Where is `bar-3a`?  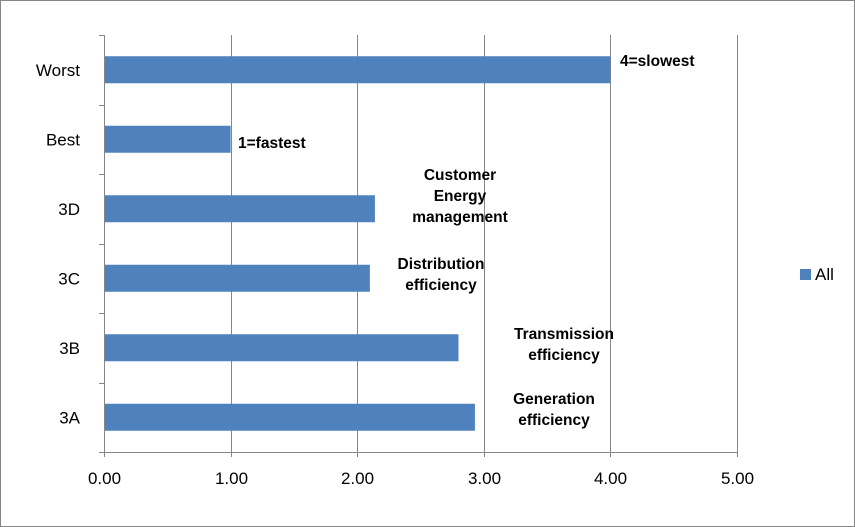
bar-3a is located at coordinates (290, 417).